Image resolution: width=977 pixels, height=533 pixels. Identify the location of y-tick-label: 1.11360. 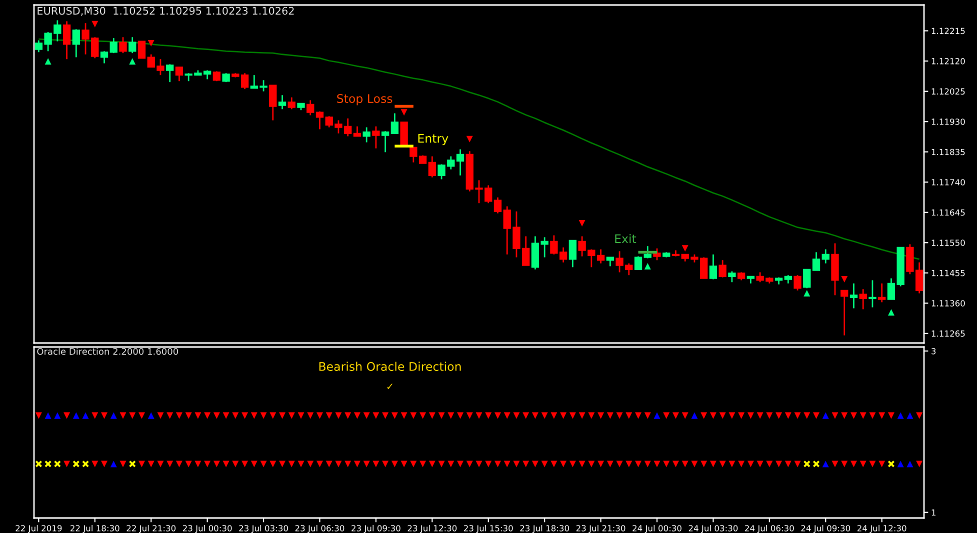
(948, 303).